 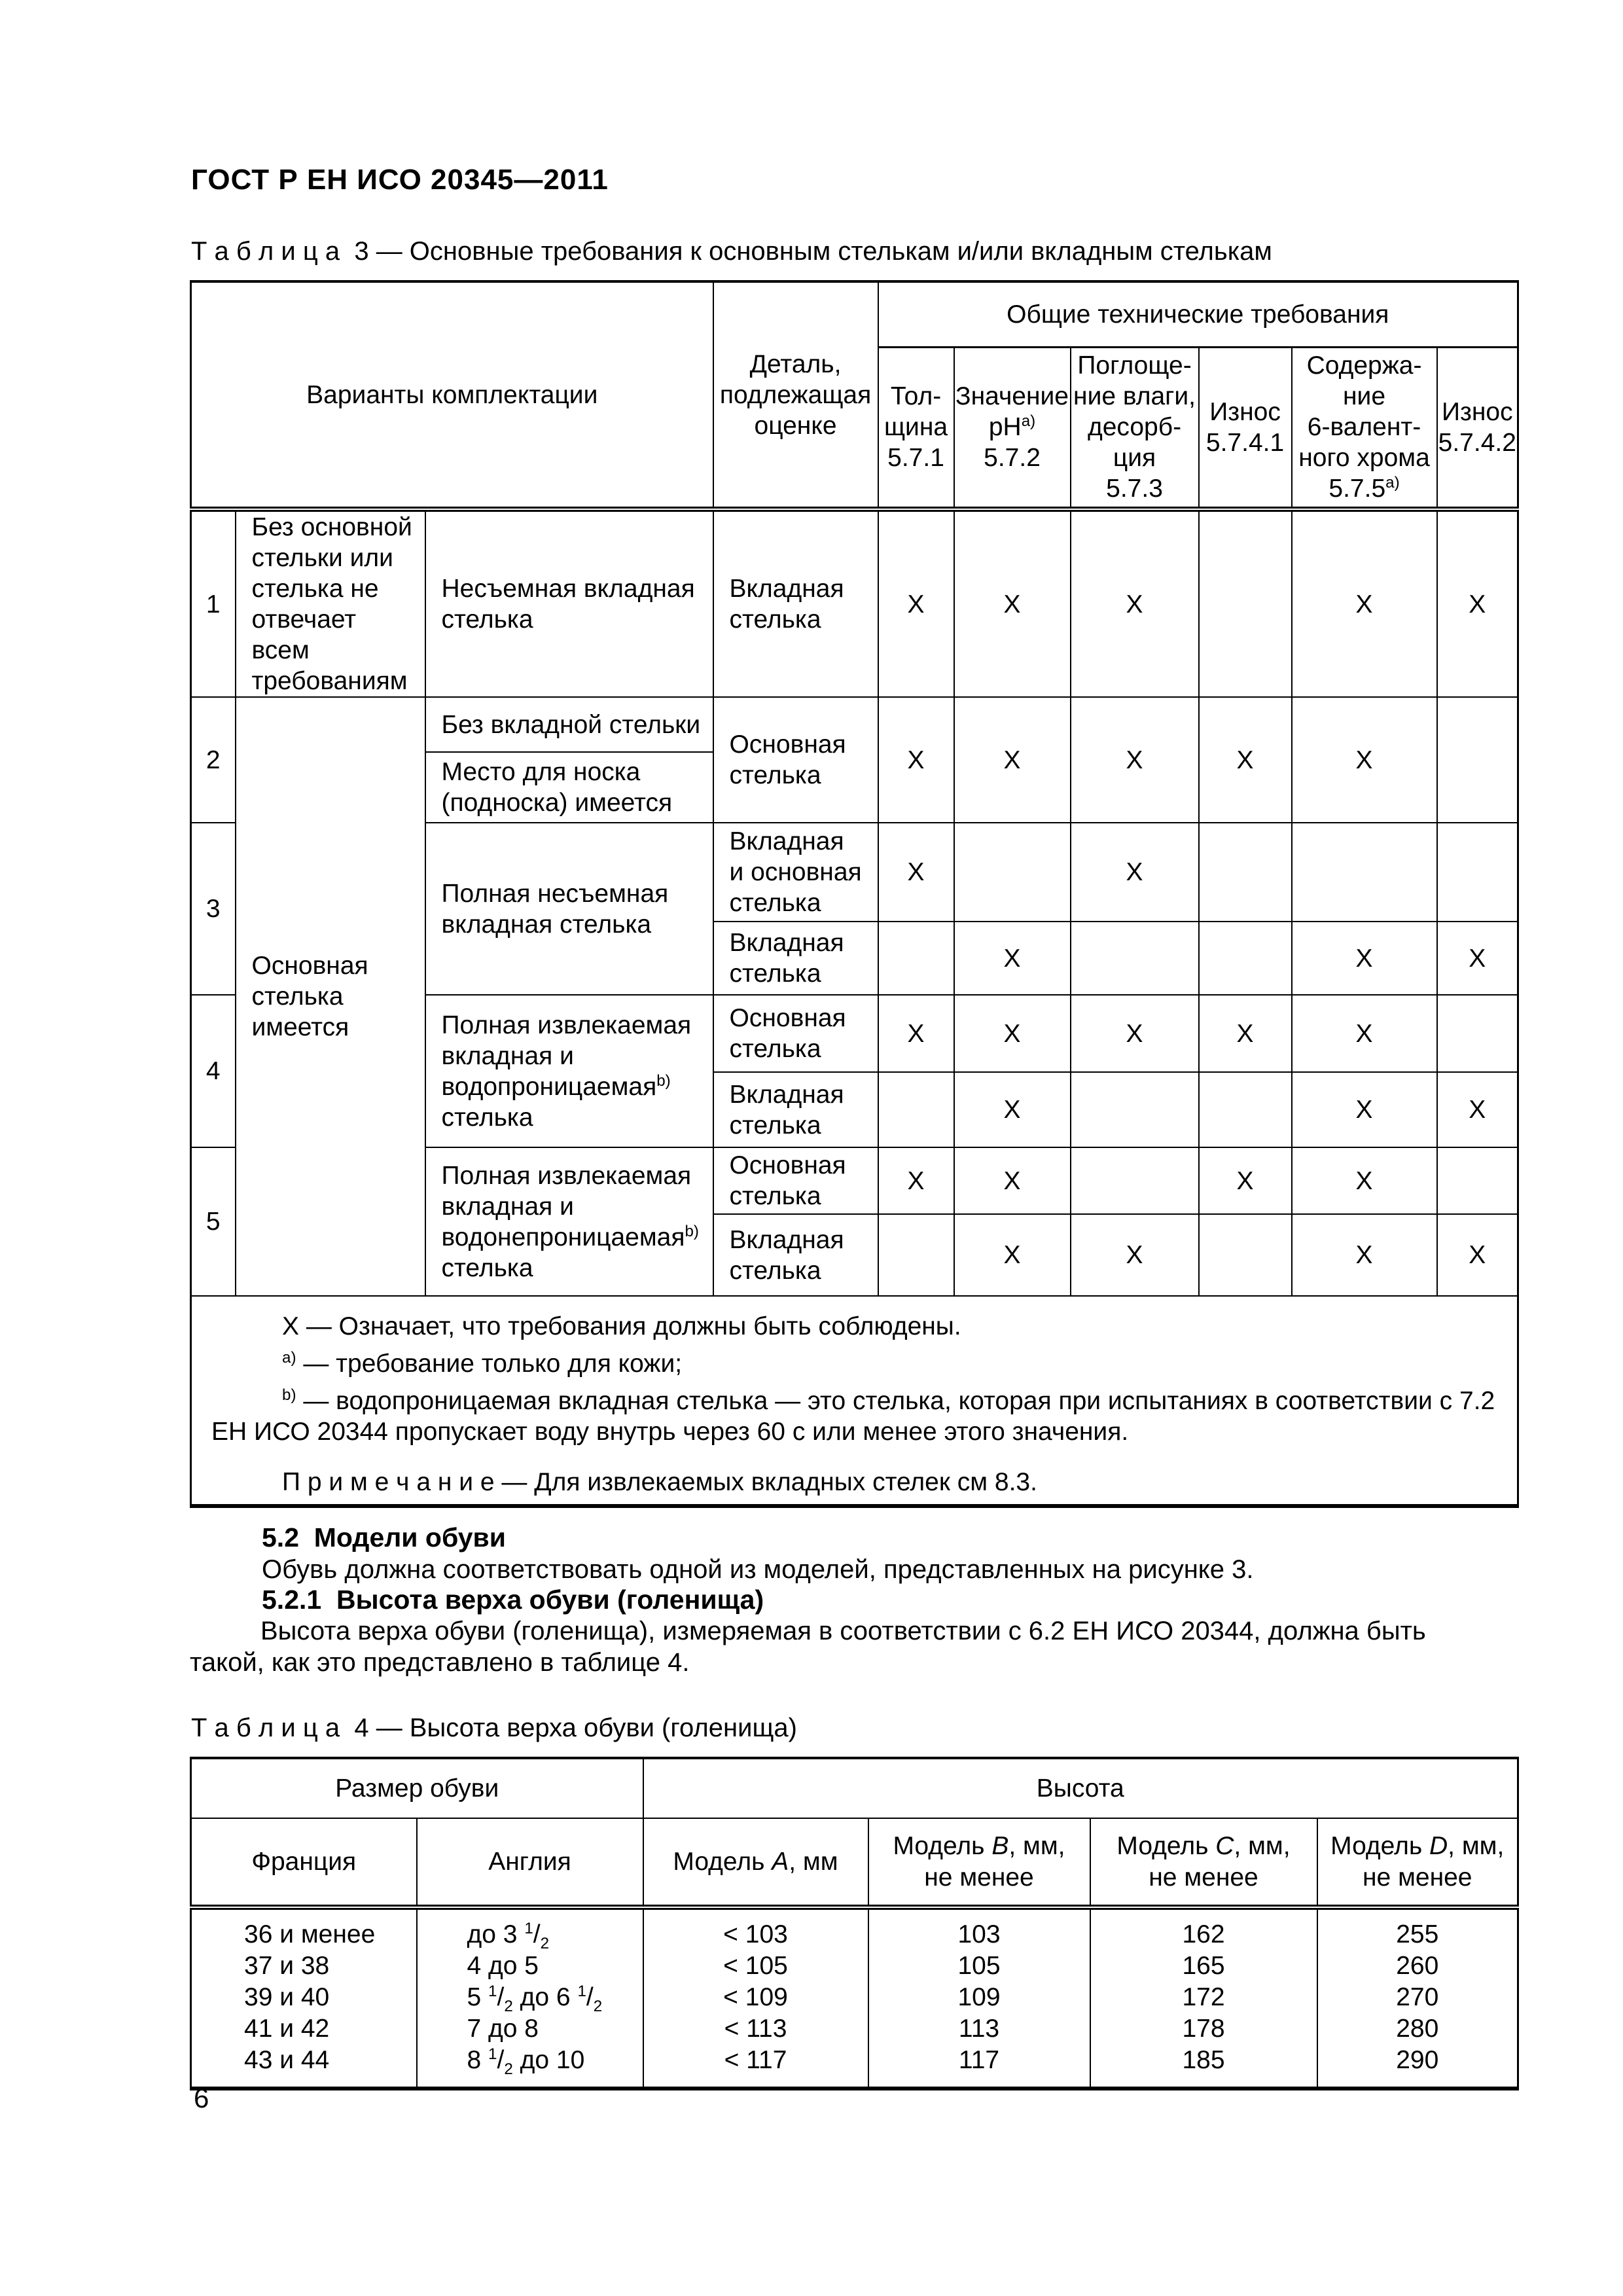 I want to click on t4-model-c-cell: 178, so click(x=1203, y=2029).